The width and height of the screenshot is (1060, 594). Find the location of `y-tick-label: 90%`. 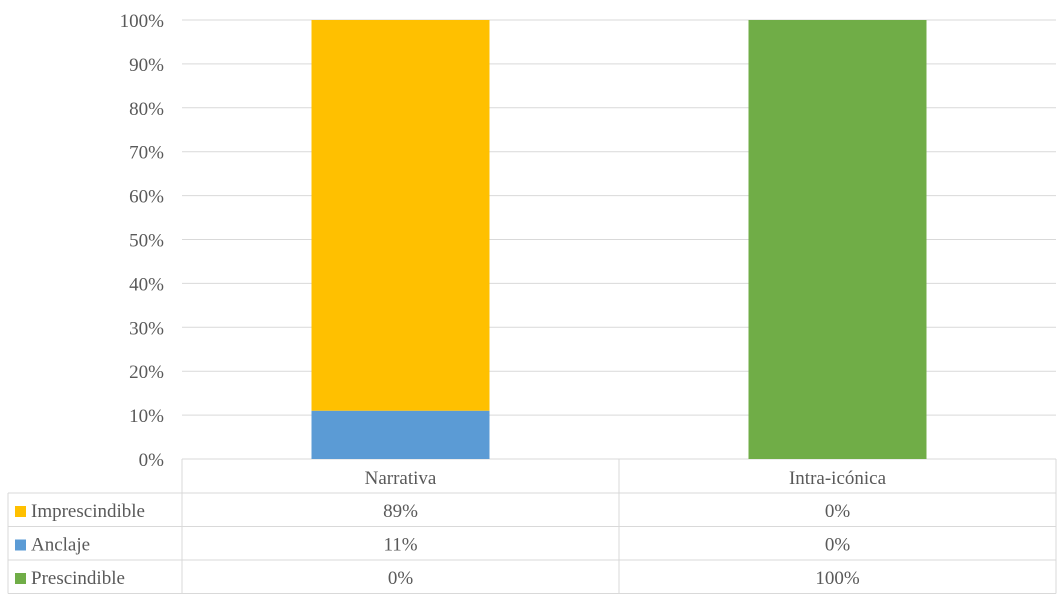

y-tick-label: 90% is located at coordinates (146, 65).